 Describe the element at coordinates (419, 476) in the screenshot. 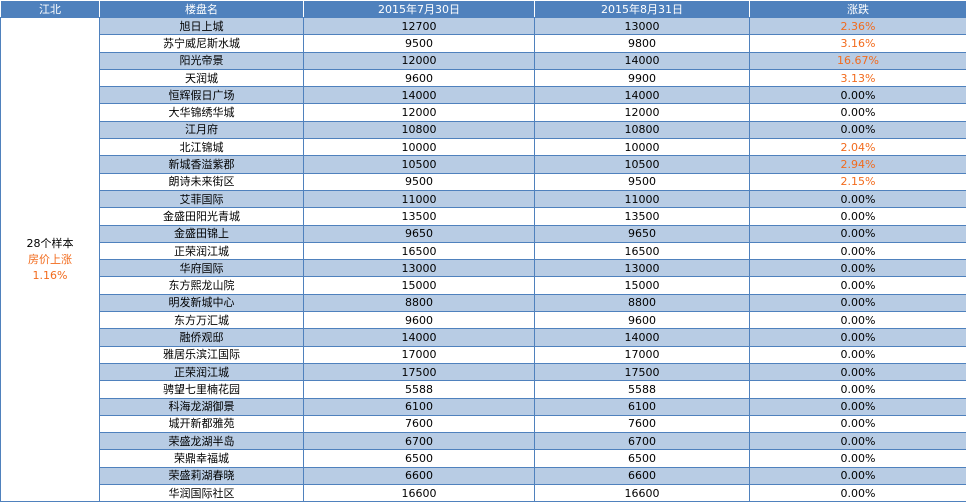

I see `price-jul: 6600` at that location.